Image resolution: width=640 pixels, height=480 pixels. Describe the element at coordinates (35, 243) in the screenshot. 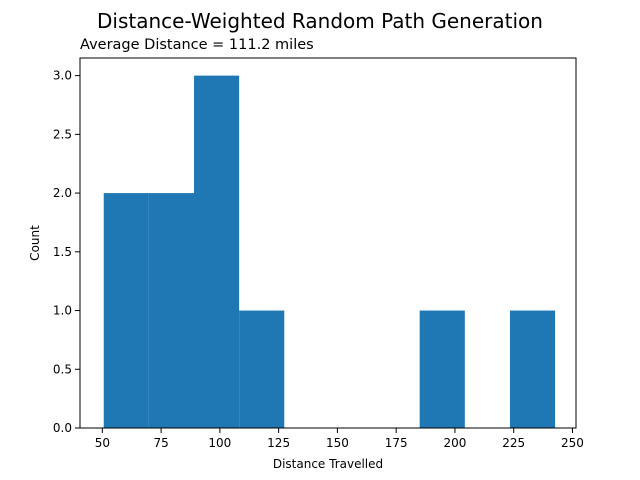

I see `y-axis-label: Count` at that location.